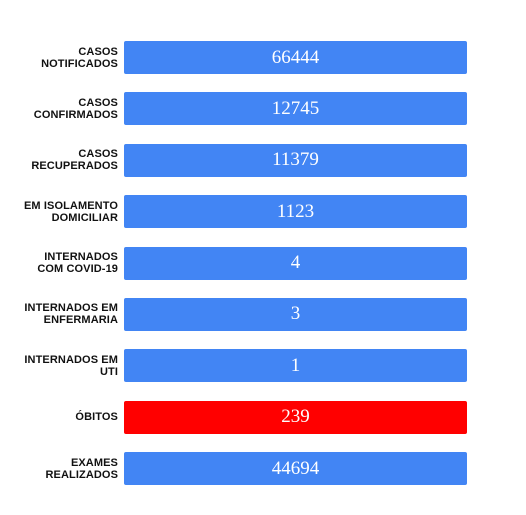  I want to click on stat-row-confirmados: CASOS CONFIRMADOS 12745, so click(263, 109).